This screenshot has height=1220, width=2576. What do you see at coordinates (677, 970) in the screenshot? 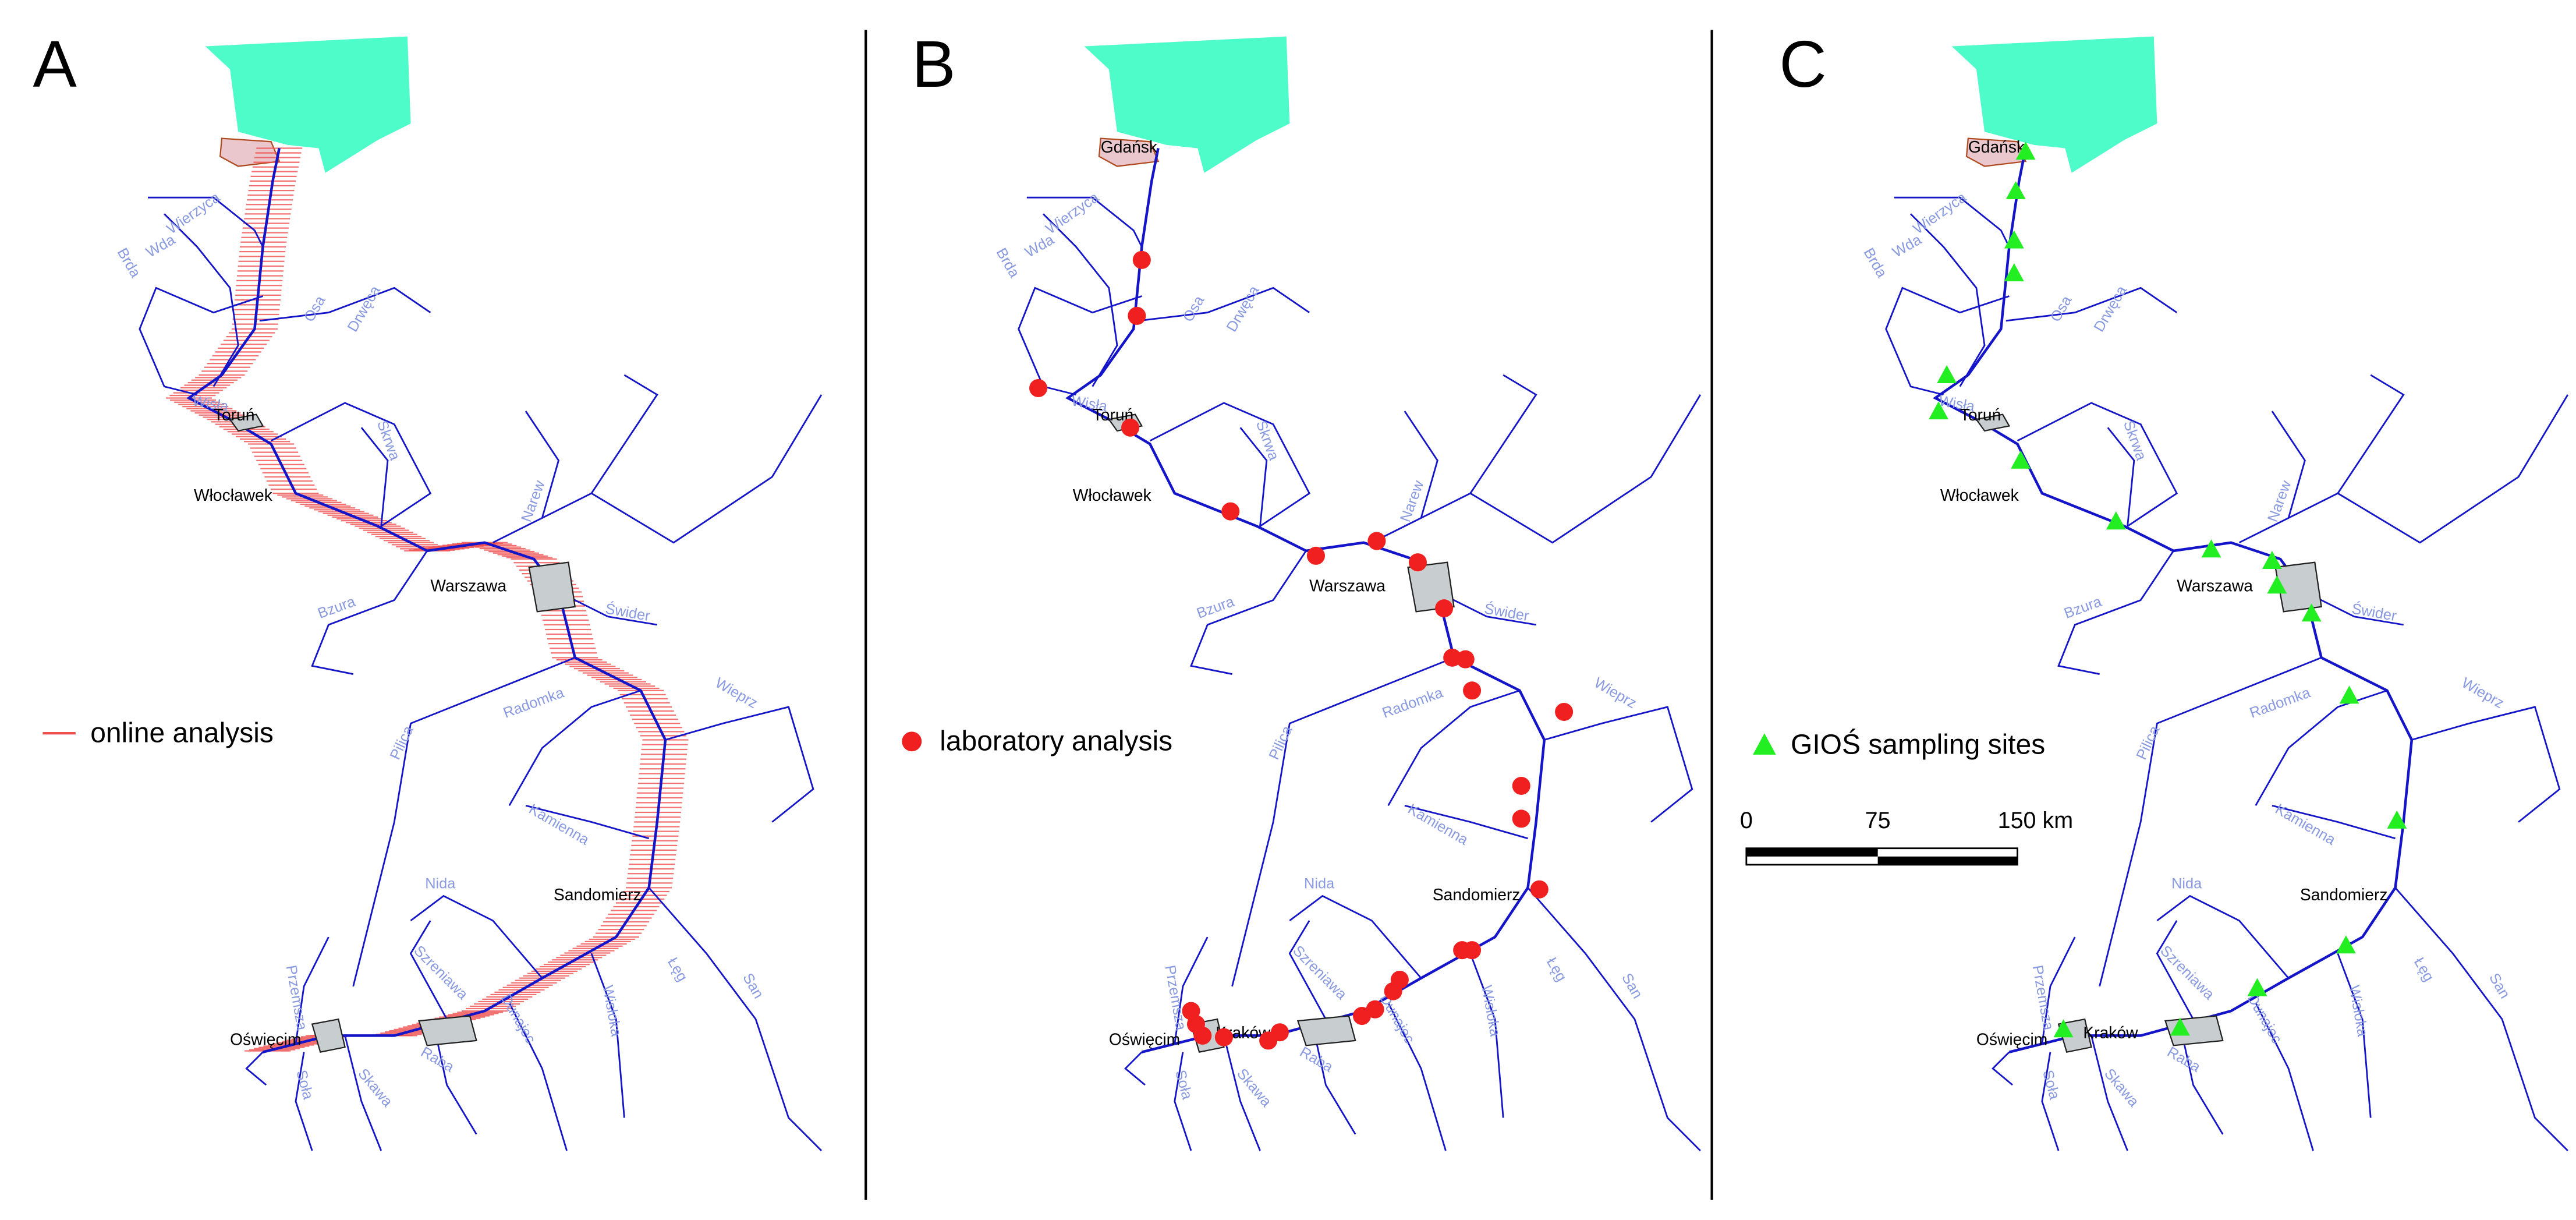
I see `river-label: Łęg` at bounding box center [677, 970].